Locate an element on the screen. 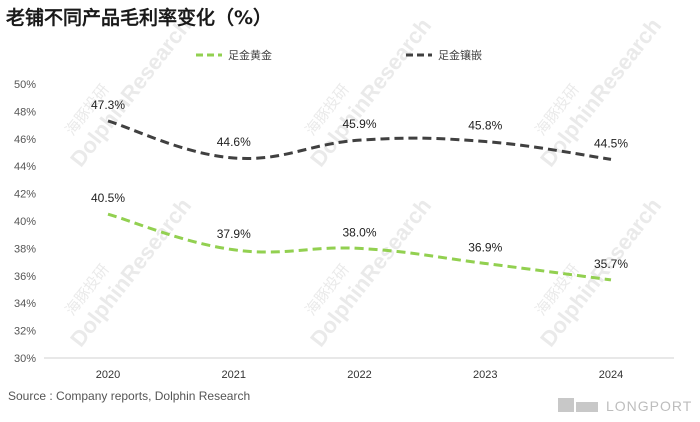 This screenshot has height=422, width=700. longport-logo-icon-bar is located at coordinates (587, 407).